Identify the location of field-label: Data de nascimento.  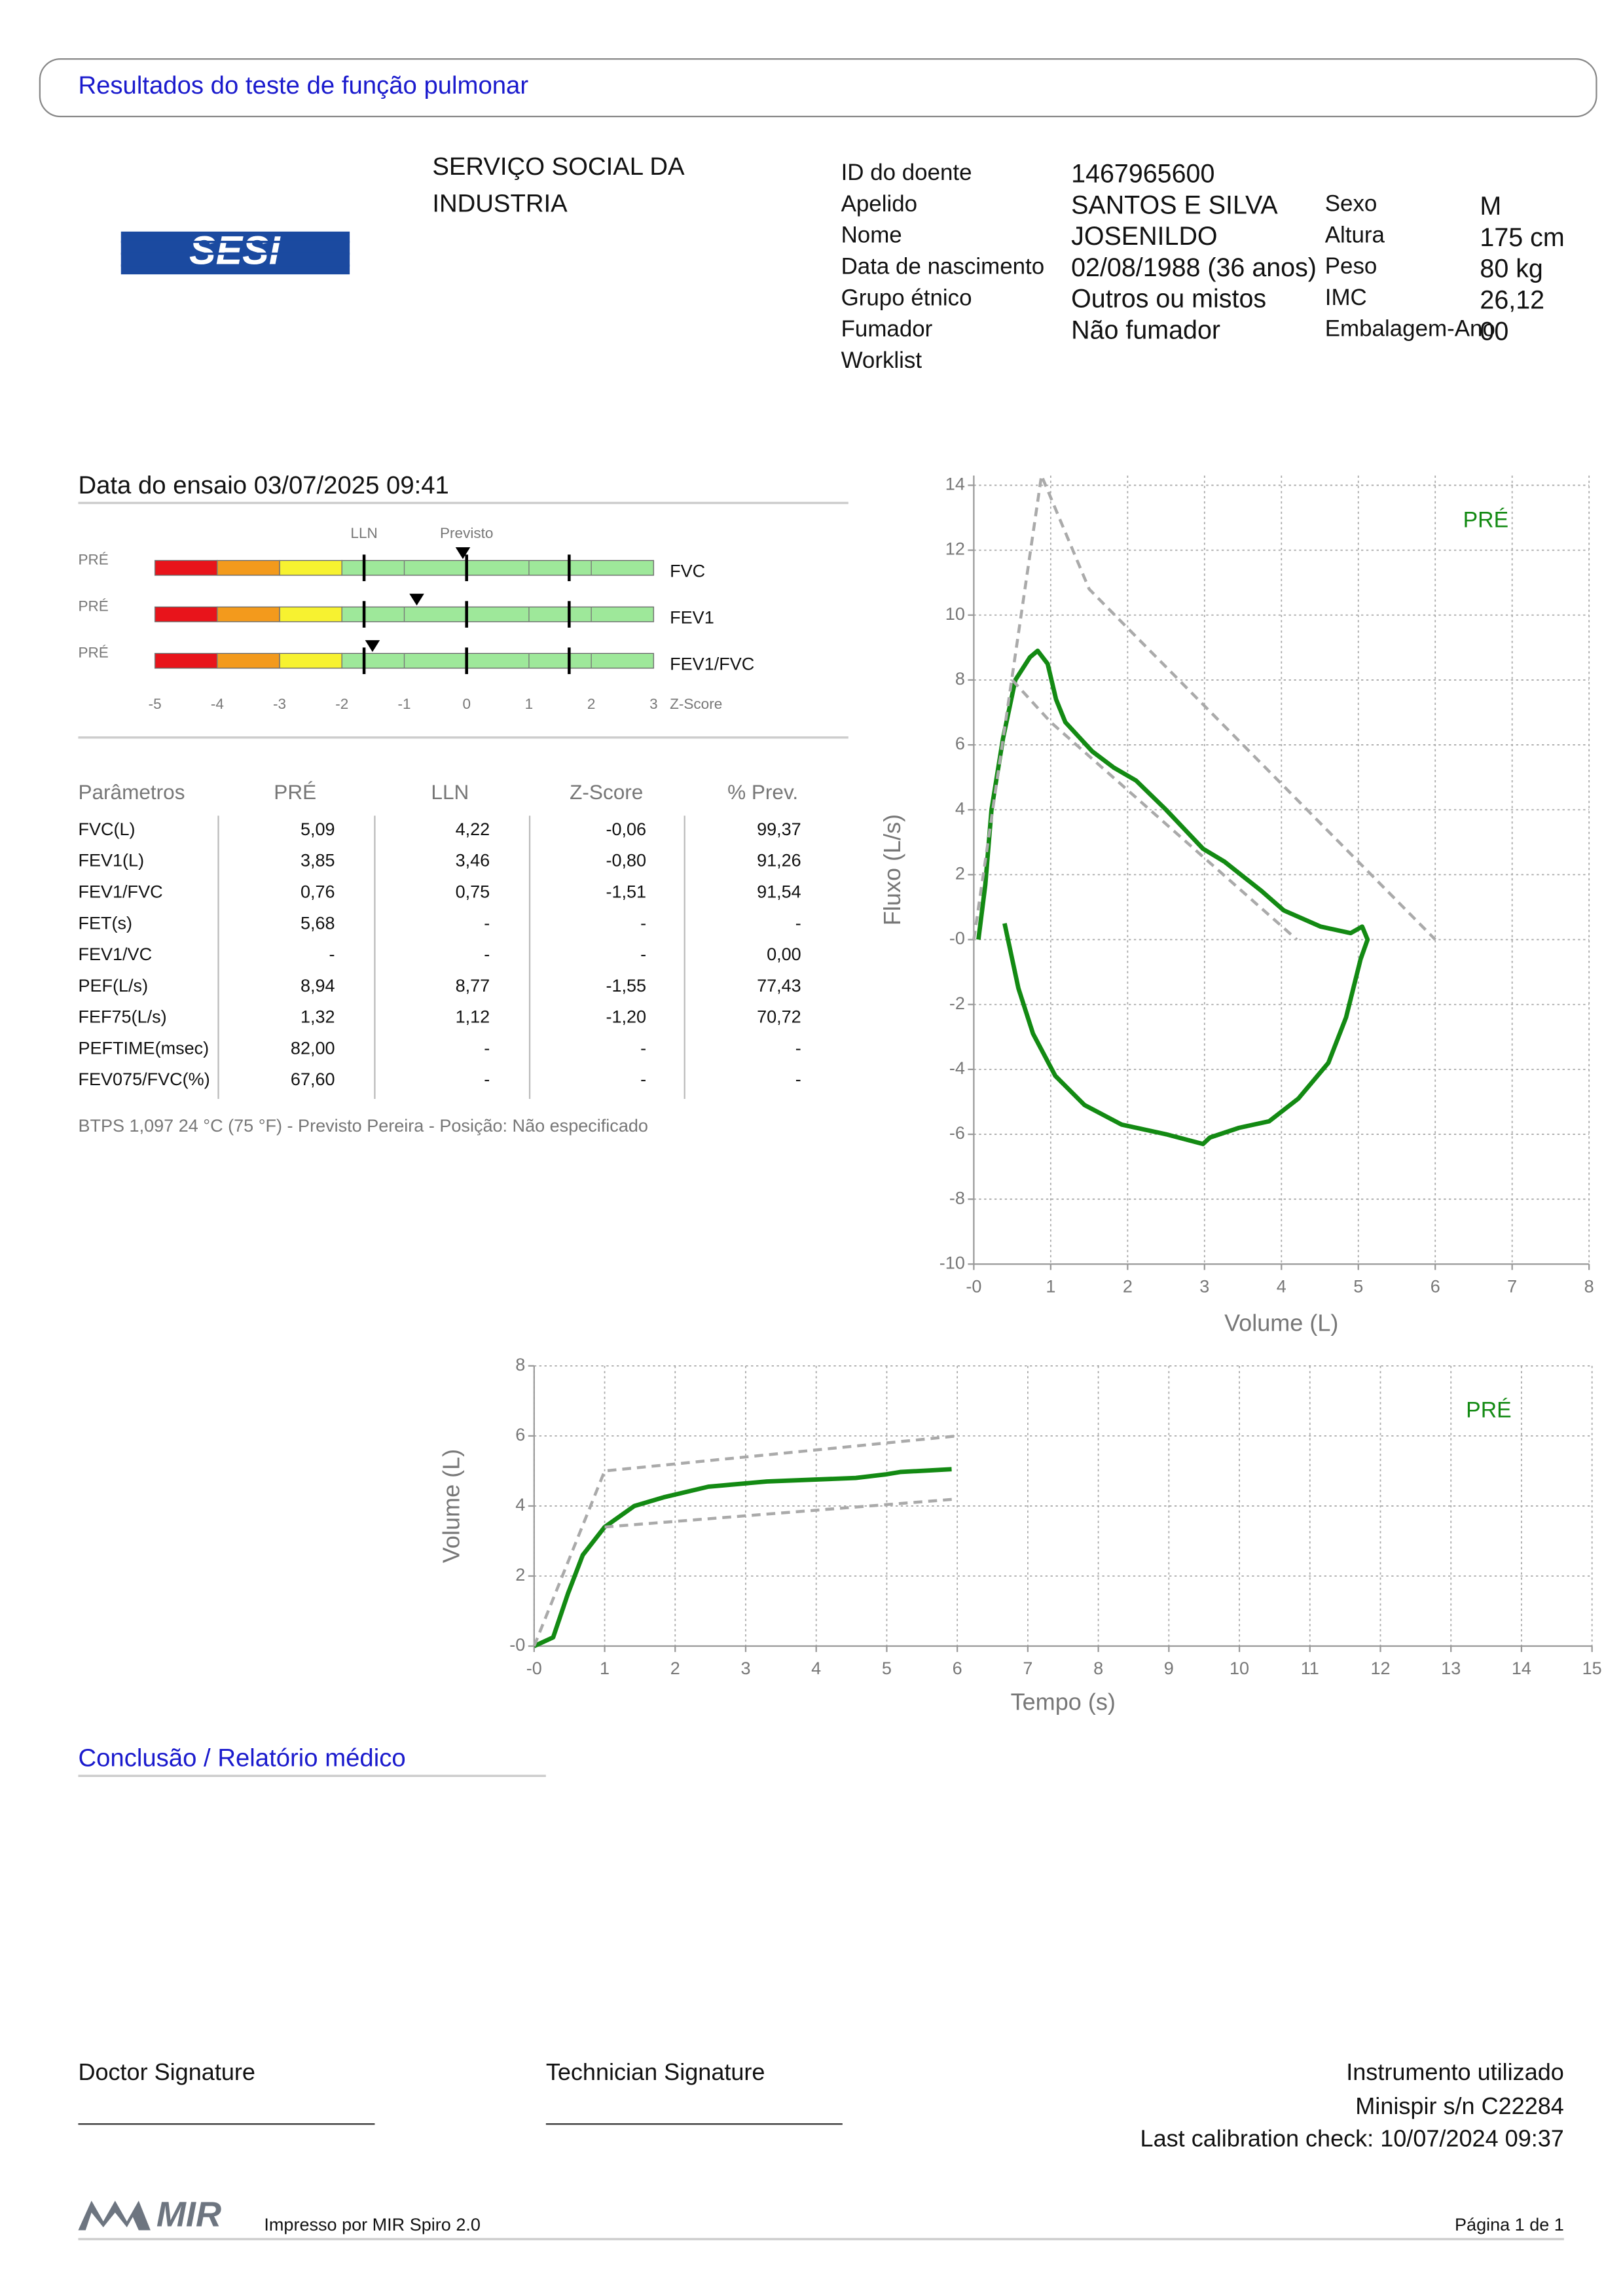
(943, 266).